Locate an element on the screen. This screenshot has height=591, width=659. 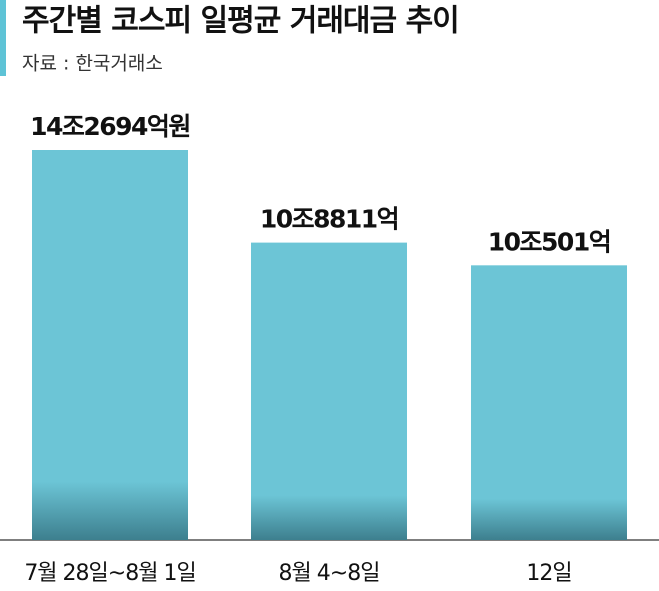
x-tick-label: 8월 4~8일 is located at coordinates (329, 573).